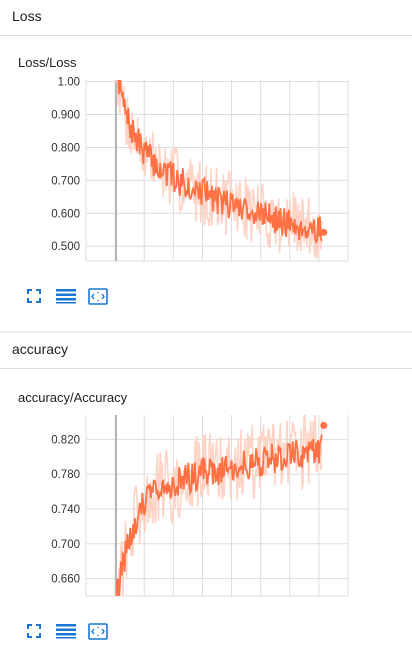 This screenshot has width=412, height=665. Describe the element at coordinates (69, 83) in the screenshot. I see `y-tick-label: 1.00` at that location.